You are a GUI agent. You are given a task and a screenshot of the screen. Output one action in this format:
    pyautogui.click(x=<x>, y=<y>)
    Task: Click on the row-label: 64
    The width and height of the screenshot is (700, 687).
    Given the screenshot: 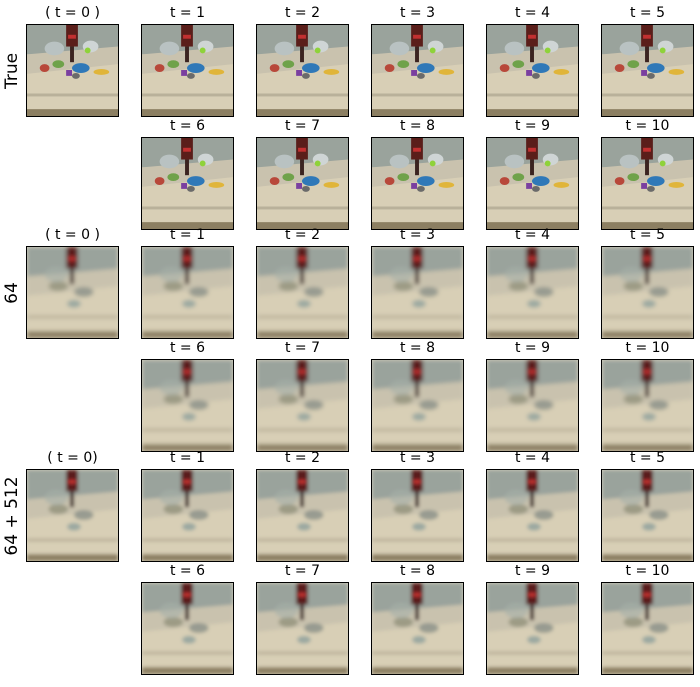 What is the action you would take?
    pyautogui.click(x=12, y=292)
    